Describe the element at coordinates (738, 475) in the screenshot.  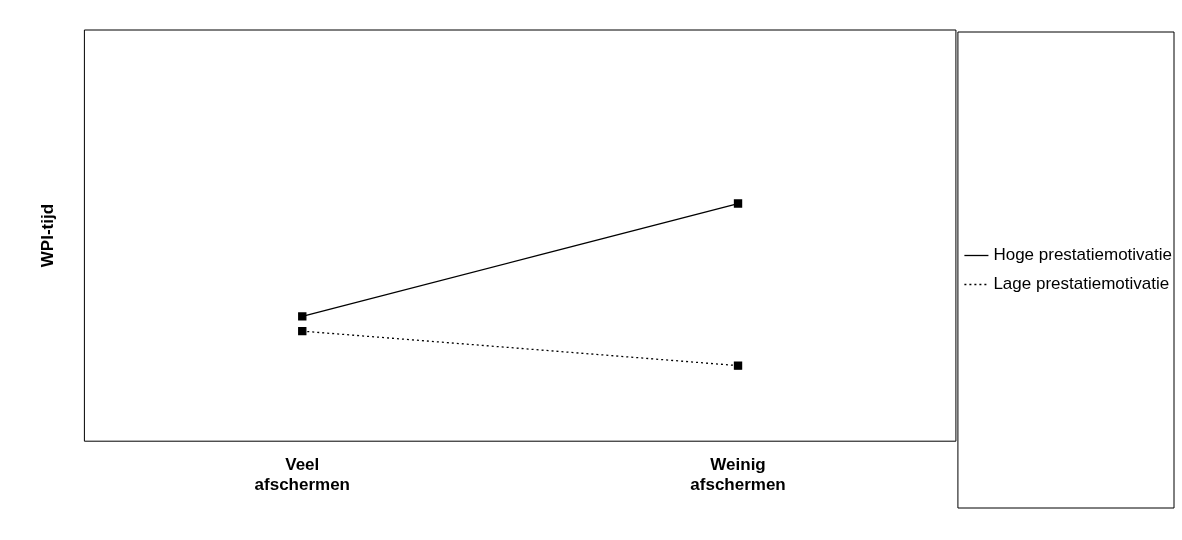
I see `x-tick-label: Weinig afschermen` at that location.